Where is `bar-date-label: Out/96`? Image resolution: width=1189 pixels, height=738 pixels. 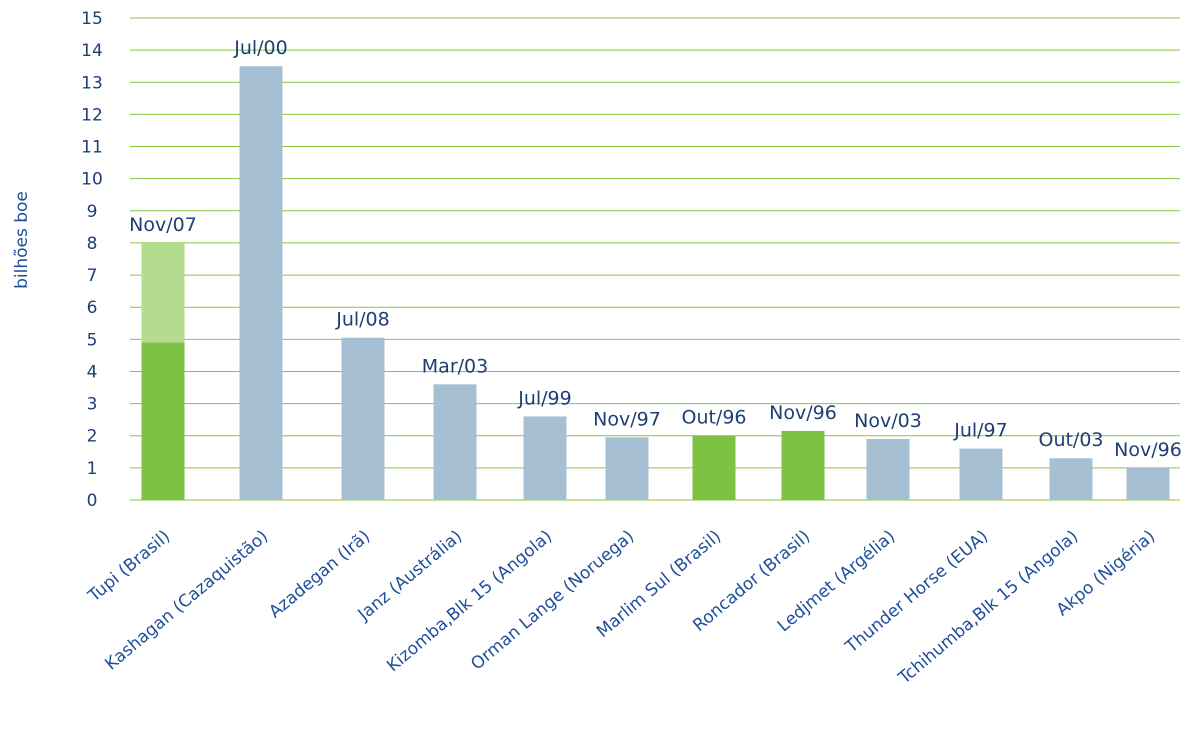
bar-date-label: Out/96 is located at coordinates (713, 418).